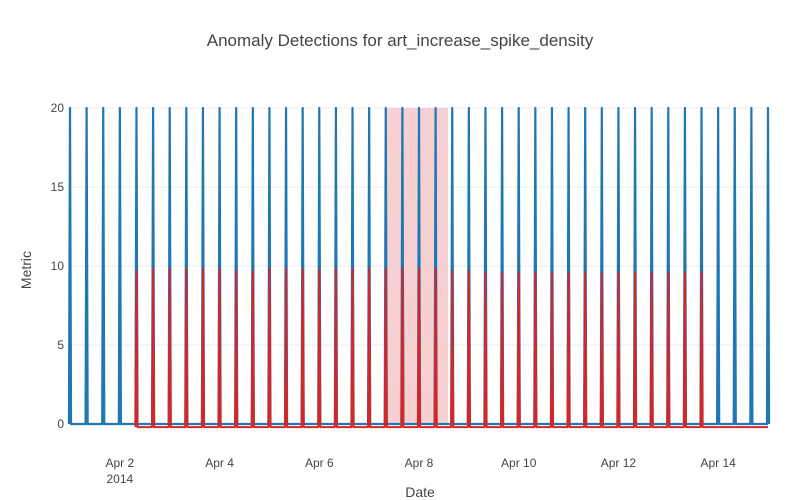 Image resolution: width=800 pixels, height=500 pixels. I want to click on anomaly-window-layer, so click(417, 266).